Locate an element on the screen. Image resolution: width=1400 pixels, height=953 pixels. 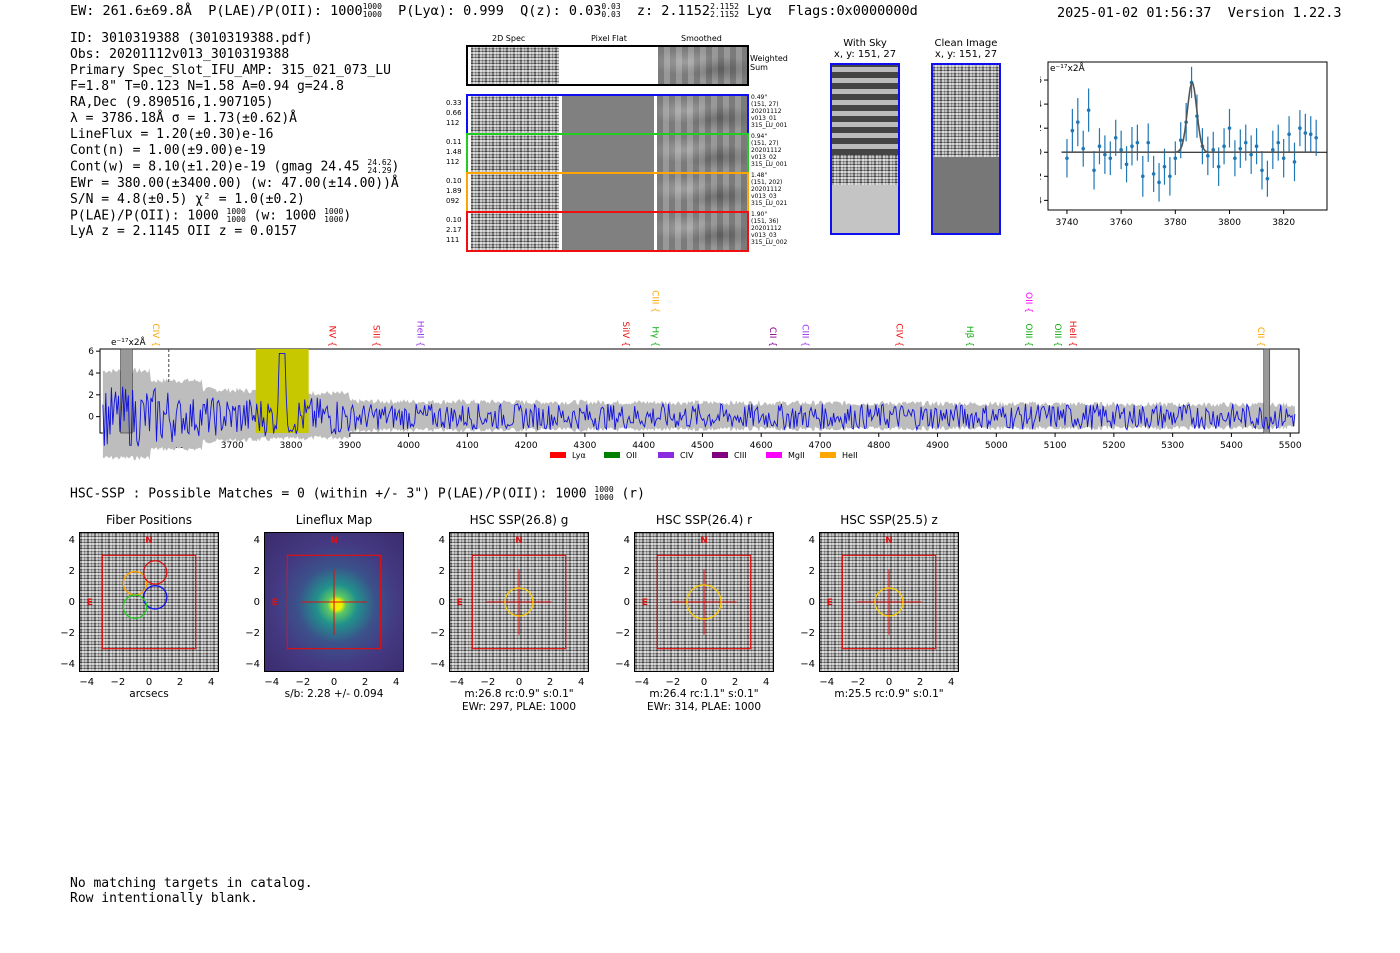
hsc-x-tick-label: −2 is located at coordinates (118, 682).